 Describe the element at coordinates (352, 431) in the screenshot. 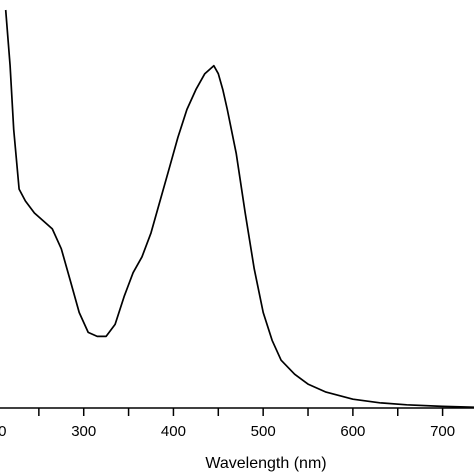

I see `x-tick-label-600: 600` at that location.